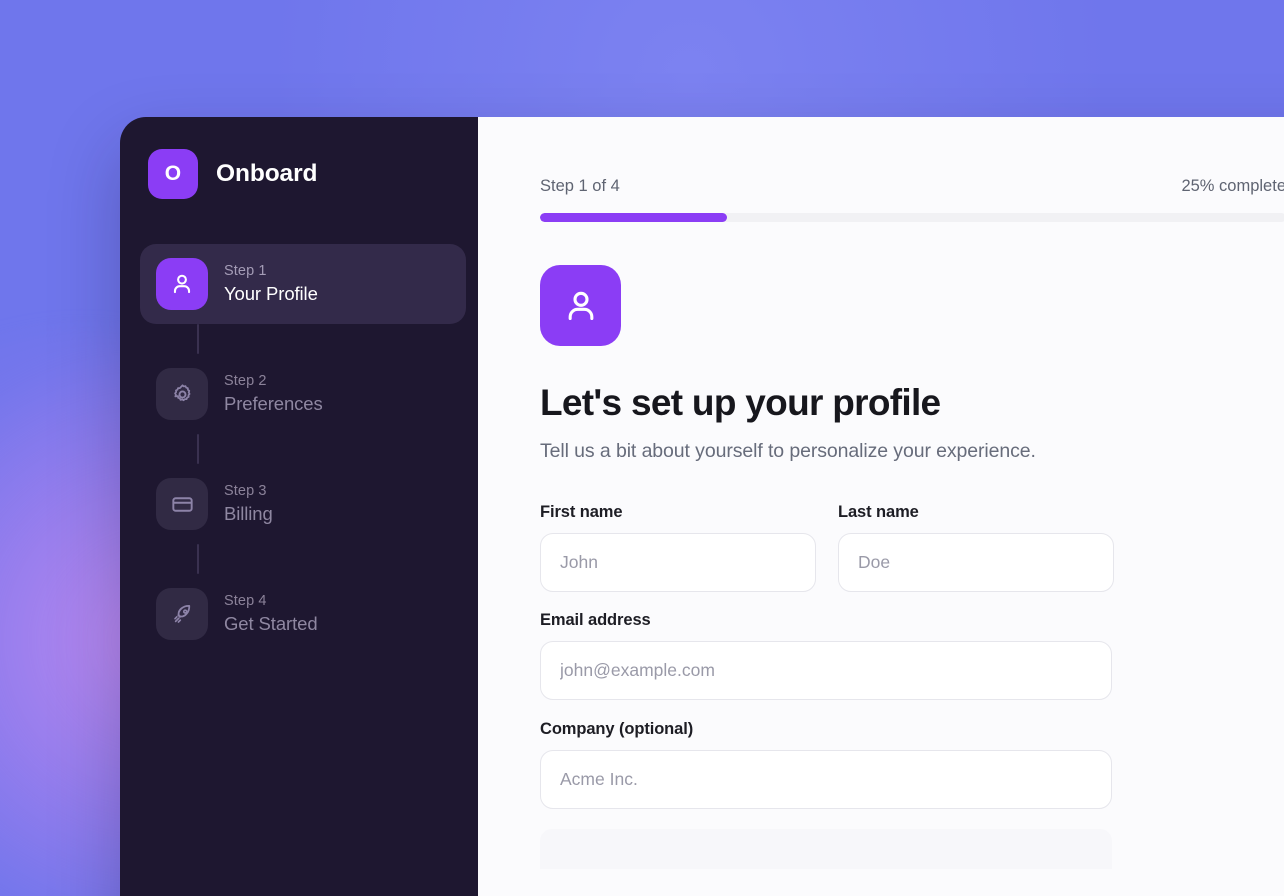  I want to click on email-field-group: Email address, so click(826, 655).